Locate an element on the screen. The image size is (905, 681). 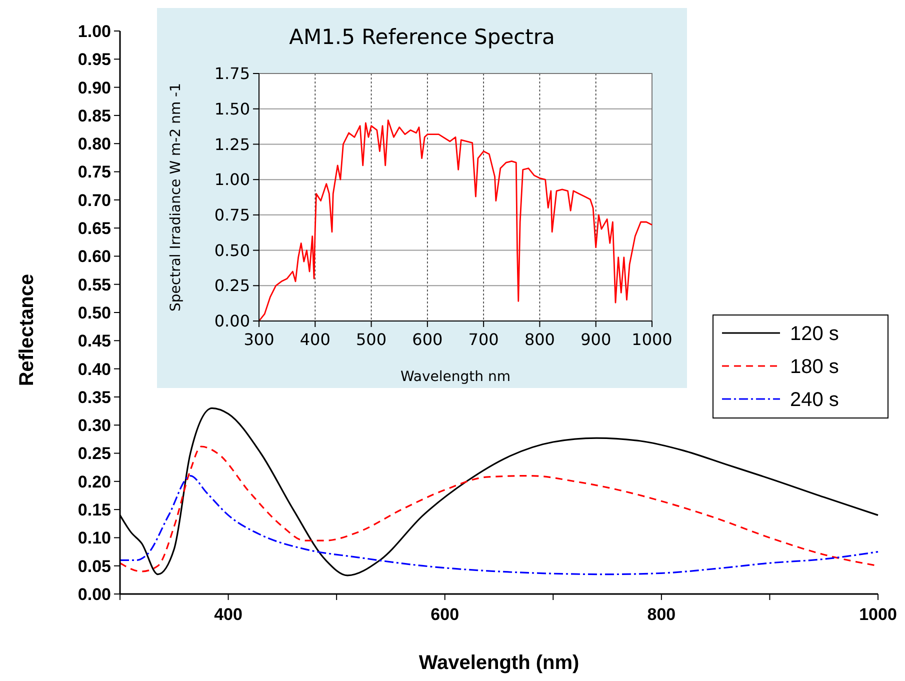
legend-label: 180 s is located at coordinates (814, 367).